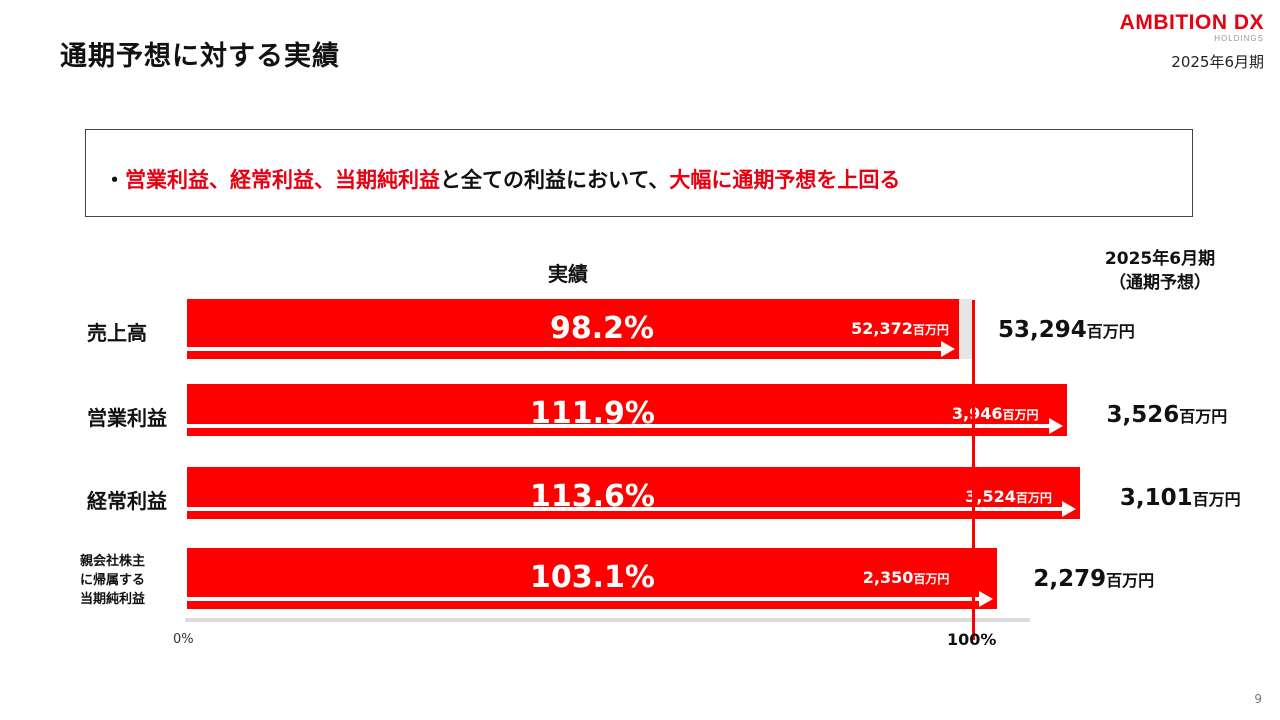 This screenshot has height=720, width=1280. What do you see at coordinates (785, 180) in the screenshot?
I see `callout-highlight-2: 大幅に通期予想を上回る` at bounding box center [785, 180].